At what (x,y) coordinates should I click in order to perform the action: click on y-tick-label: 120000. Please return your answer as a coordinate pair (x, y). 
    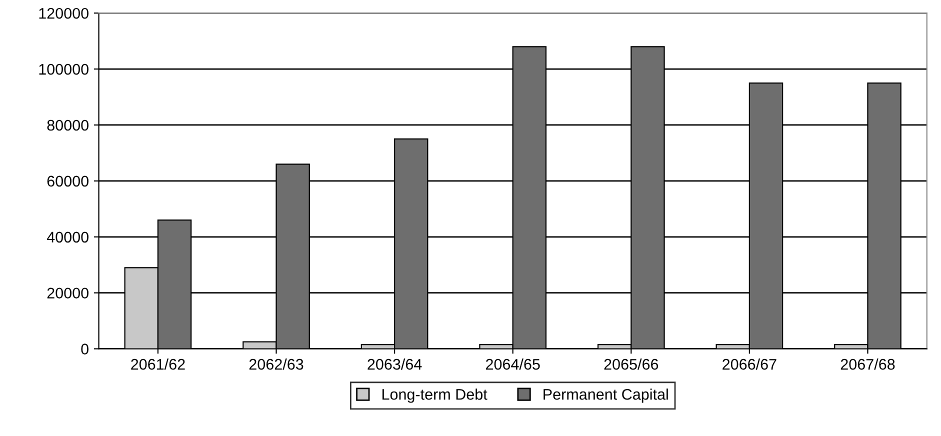
    Looking at the image, I should click on (63, 13).